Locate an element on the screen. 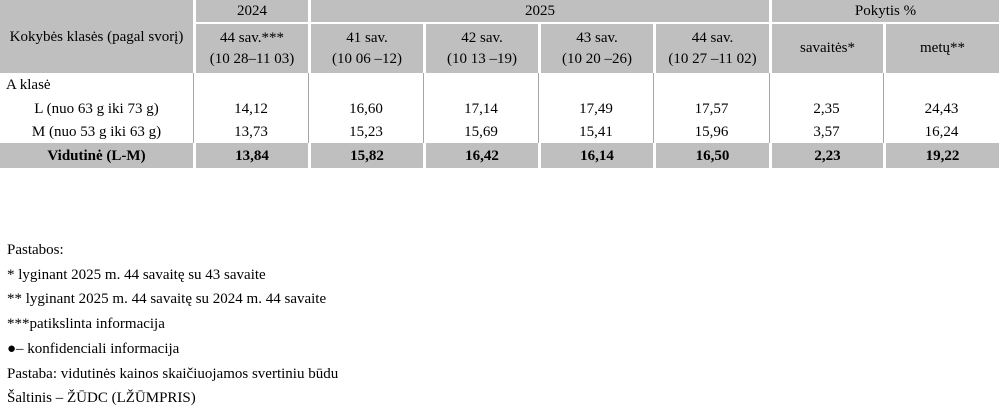  cell-value: 3,57 is located at coordinates (826, 131).